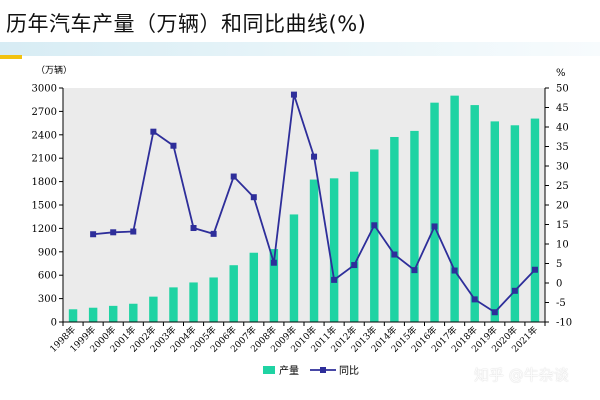  I want to click on yoy-point-2010年, so click(314, 156).